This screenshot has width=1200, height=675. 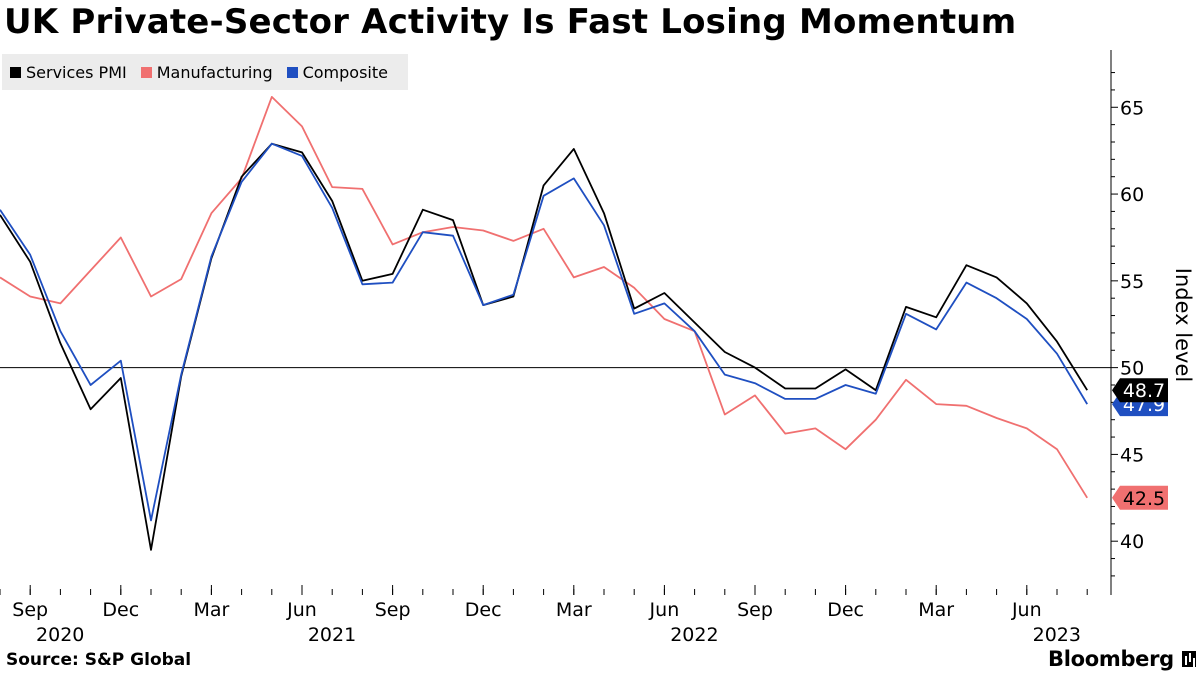 What do you see at coordinates (1144, 405) in the screenshot?
I see `end-label-text: 47.9` at bounding box center [1144, 405].